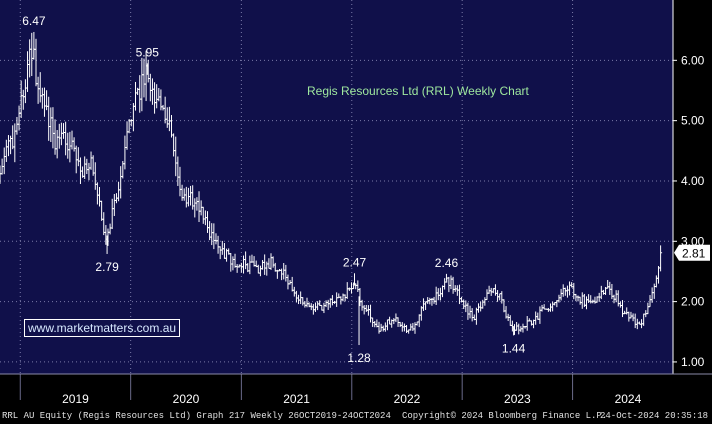 This screenshot has width=712, height=424. Describe the element at coordinates (693, 302) in the screenshot. I see `y-tick-label: 2.00` at that location.